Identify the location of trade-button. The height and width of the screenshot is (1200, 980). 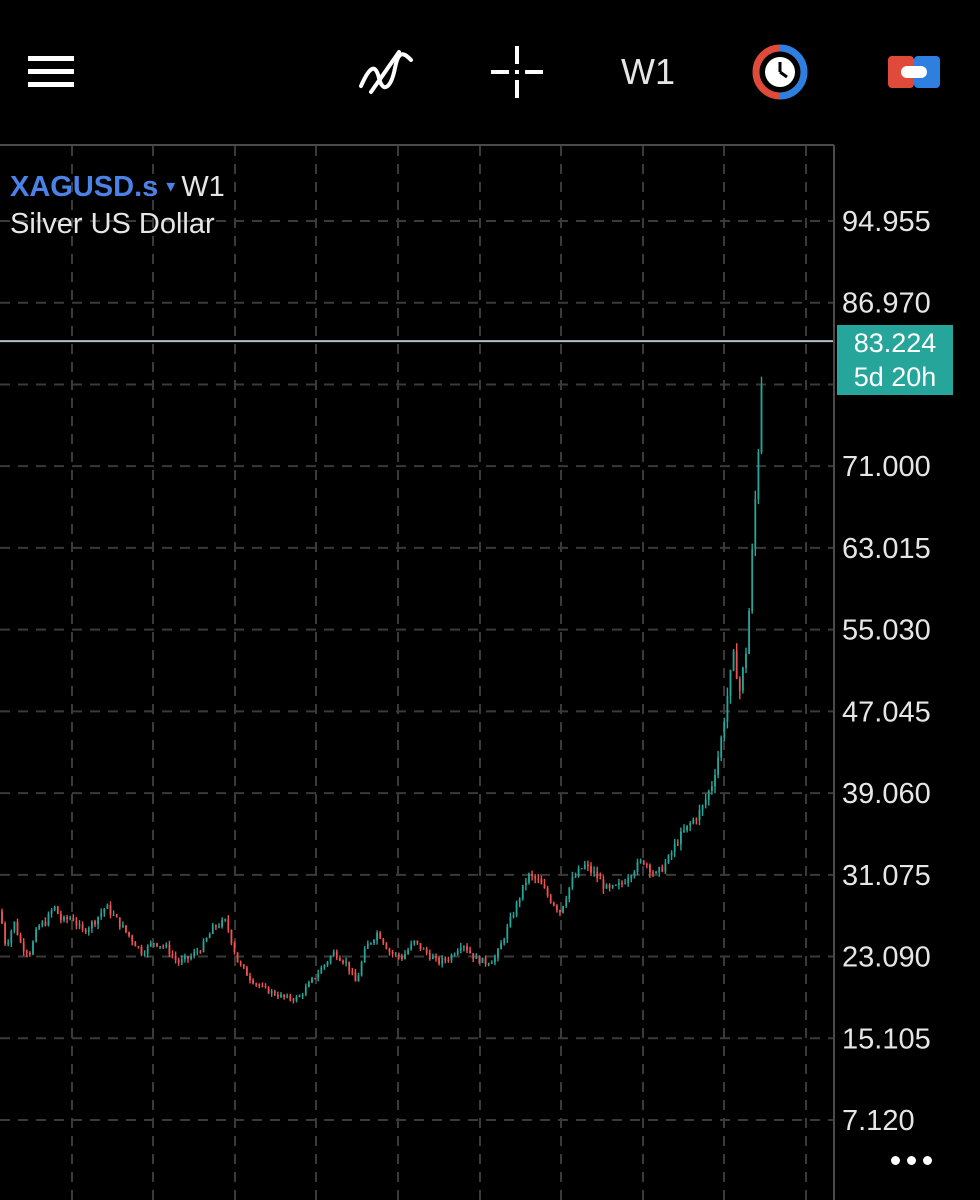
(914, 72).